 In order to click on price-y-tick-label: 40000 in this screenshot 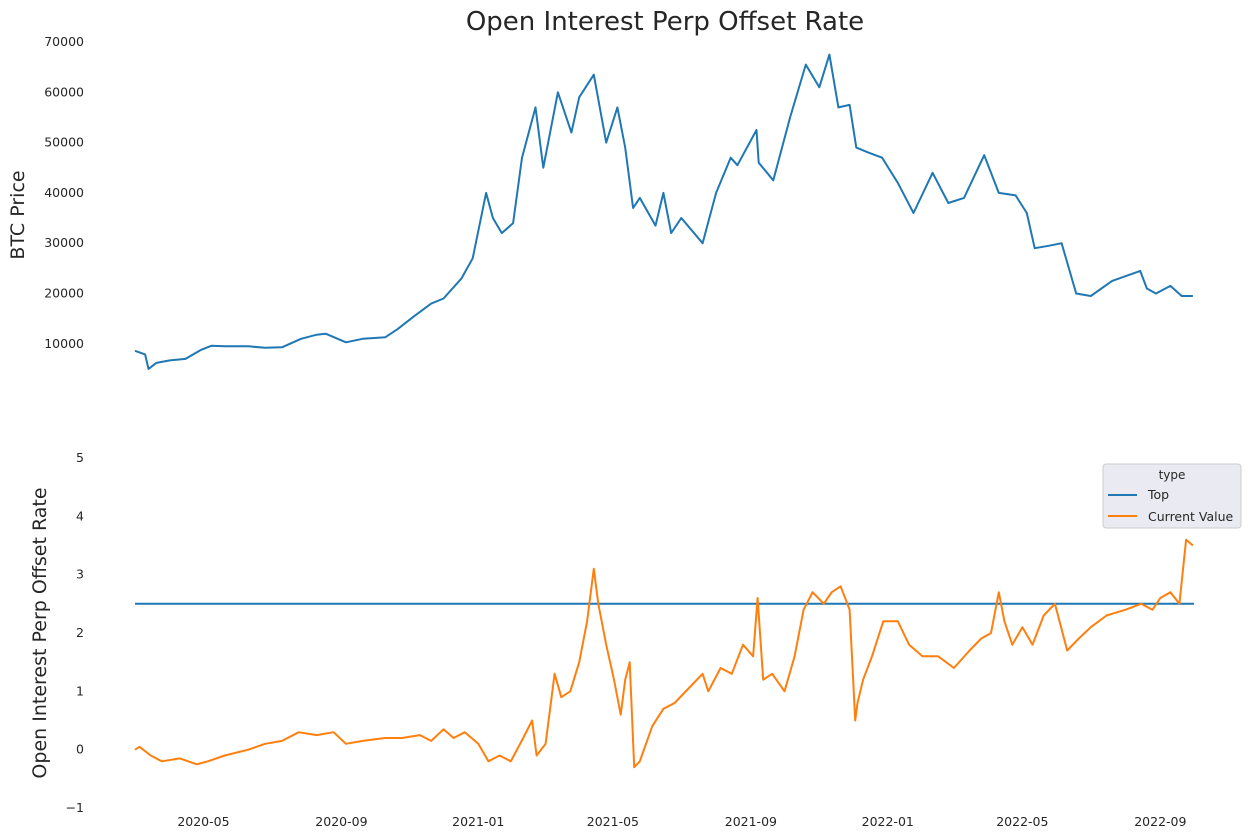, I will do `click(64, 192)`.